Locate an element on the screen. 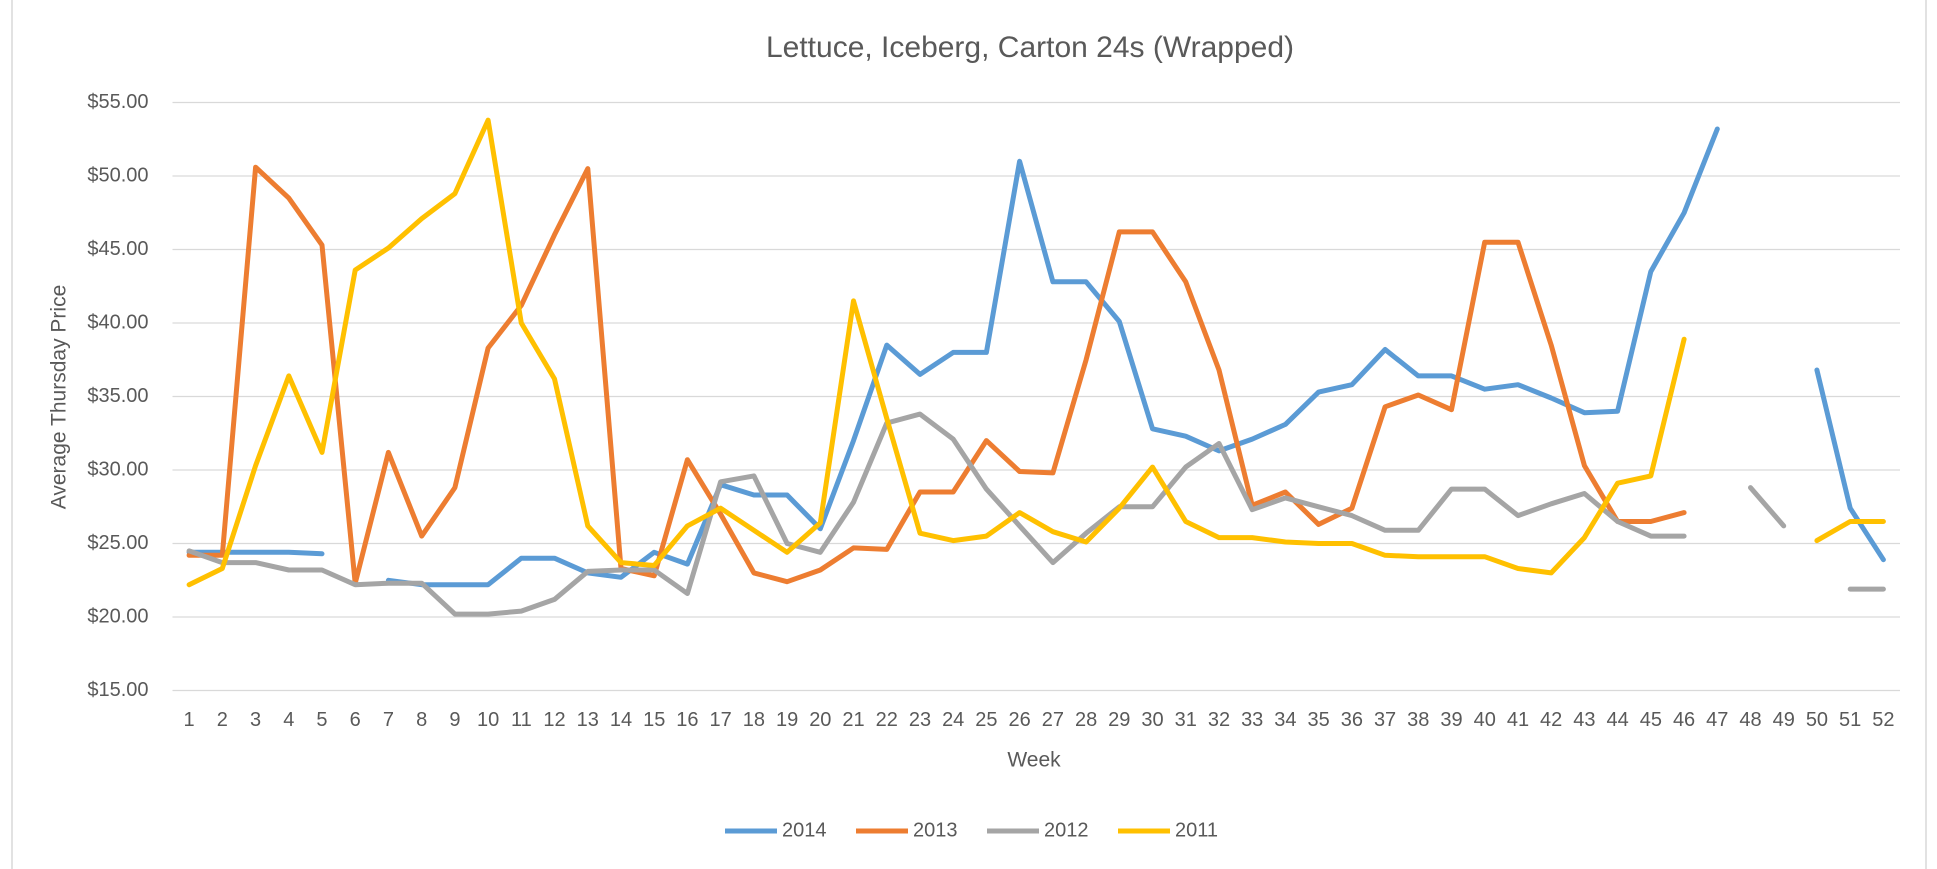  x-tick-label: 15 is located at coordinates (654, 720).